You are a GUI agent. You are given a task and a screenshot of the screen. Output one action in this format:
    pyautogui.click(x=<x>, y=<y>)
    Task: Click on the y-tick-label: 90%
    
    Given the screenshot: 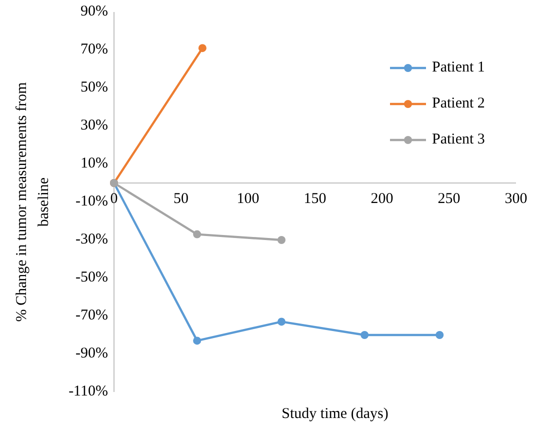 What is the action you would take?
    pyautogui.click(x=94, y=11)
    